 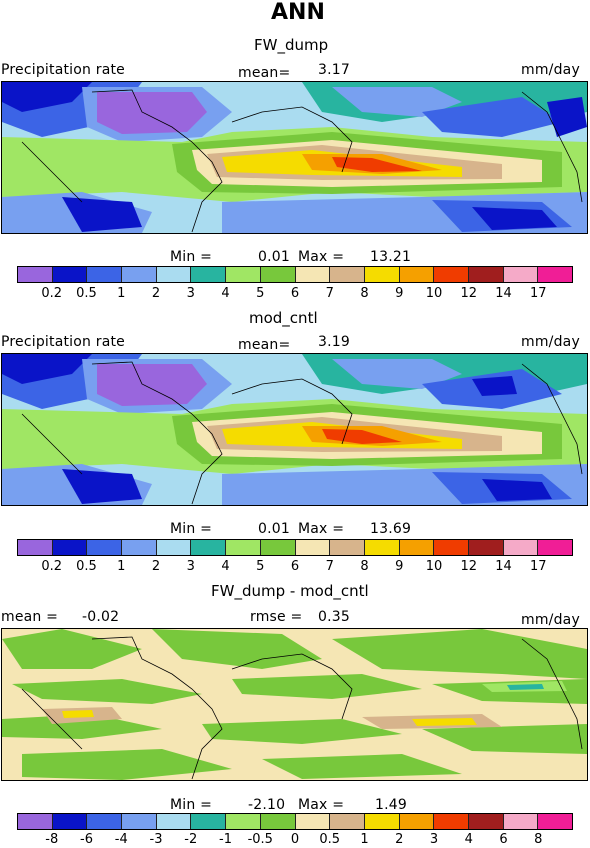 What do you see at coordinates (291, 45) in the screenshot?
I see `panel-1-subtitle: FW_dump` at bounding box center [291, 45].